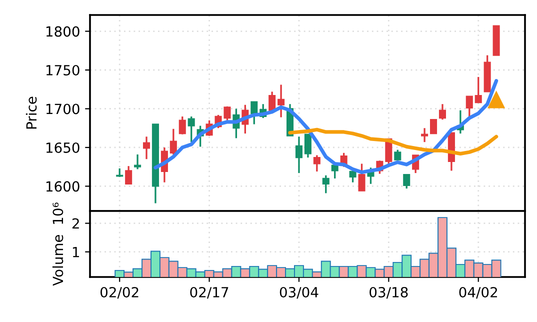 The image size is (537, 322). What do you see at coordinates (63, 186) in the screenshot?
I see `y-tick-label: 1600` at bounding box center [63, 186].